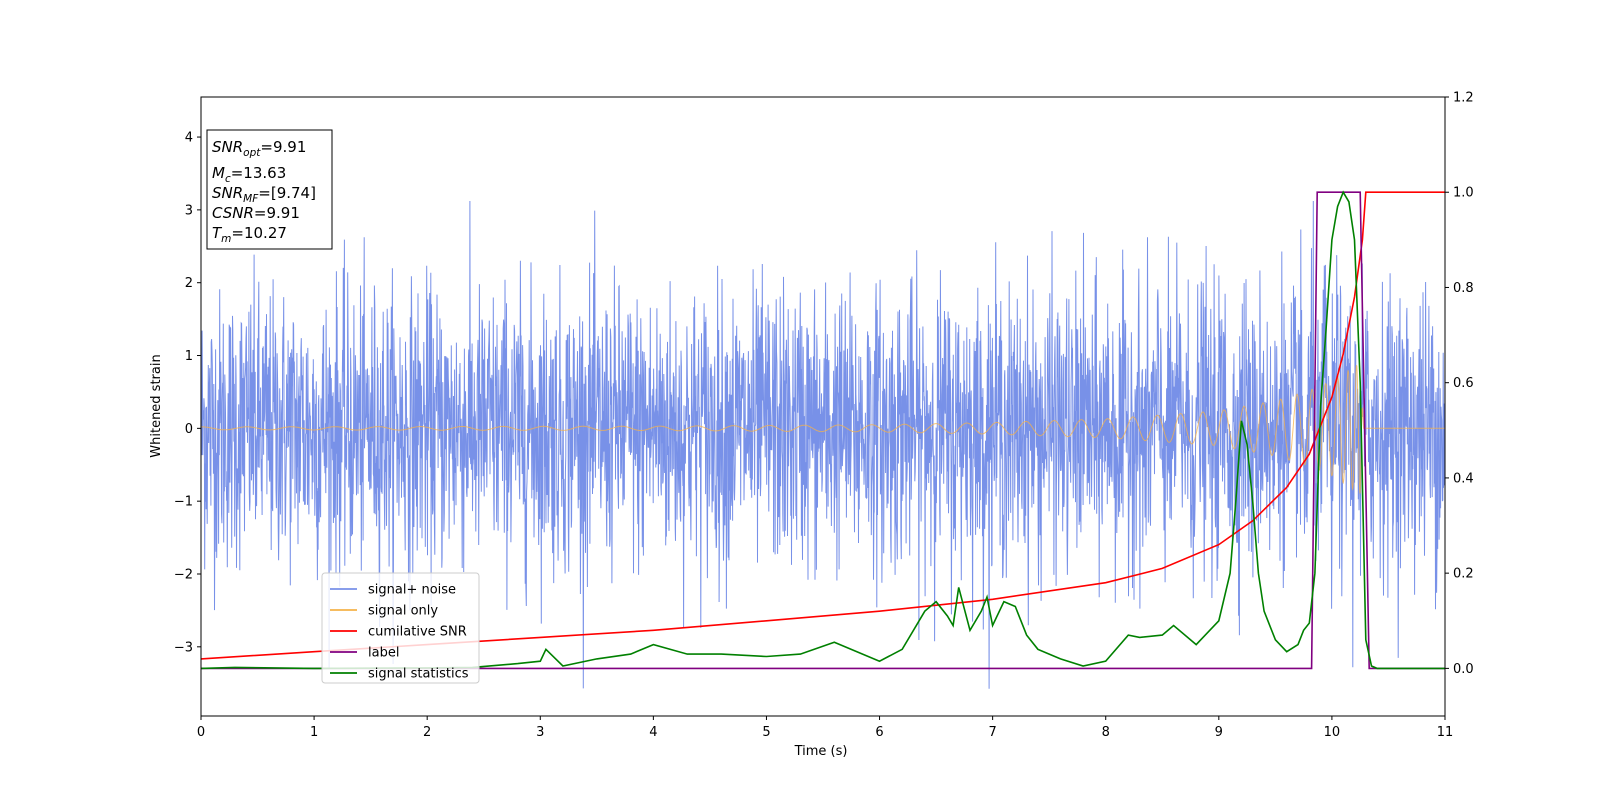  Describe the element at coordinates (189, 283) in the screenshot. I see `y-tick-label: 2` at that location.